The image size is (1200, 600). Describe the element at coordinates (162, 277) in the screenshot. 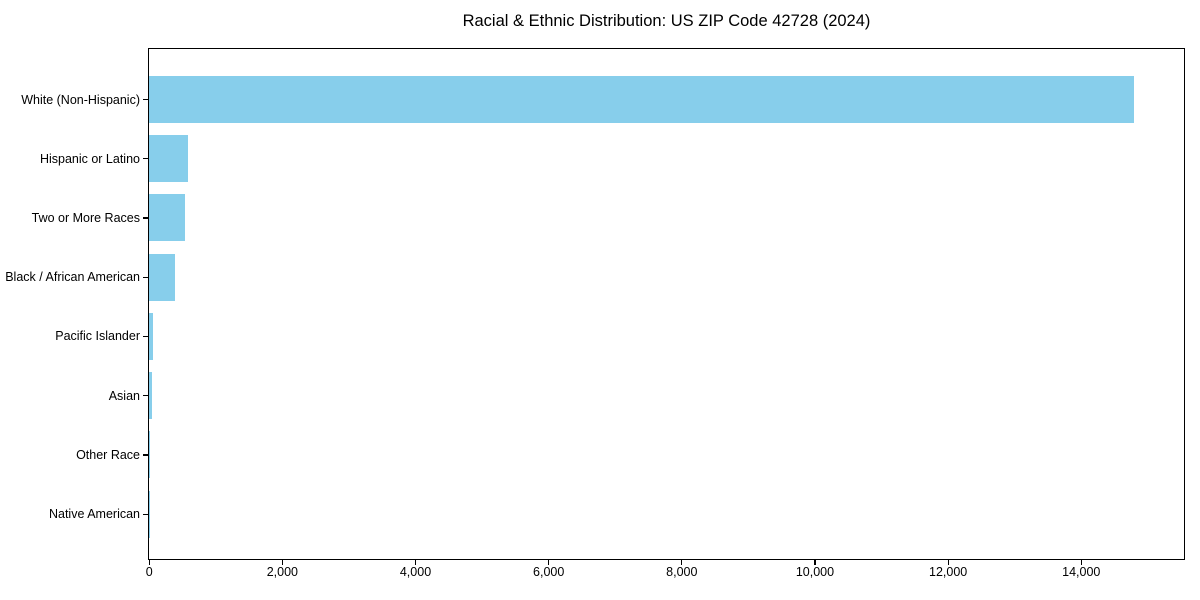

I see `bar-black-african-american` at that location.